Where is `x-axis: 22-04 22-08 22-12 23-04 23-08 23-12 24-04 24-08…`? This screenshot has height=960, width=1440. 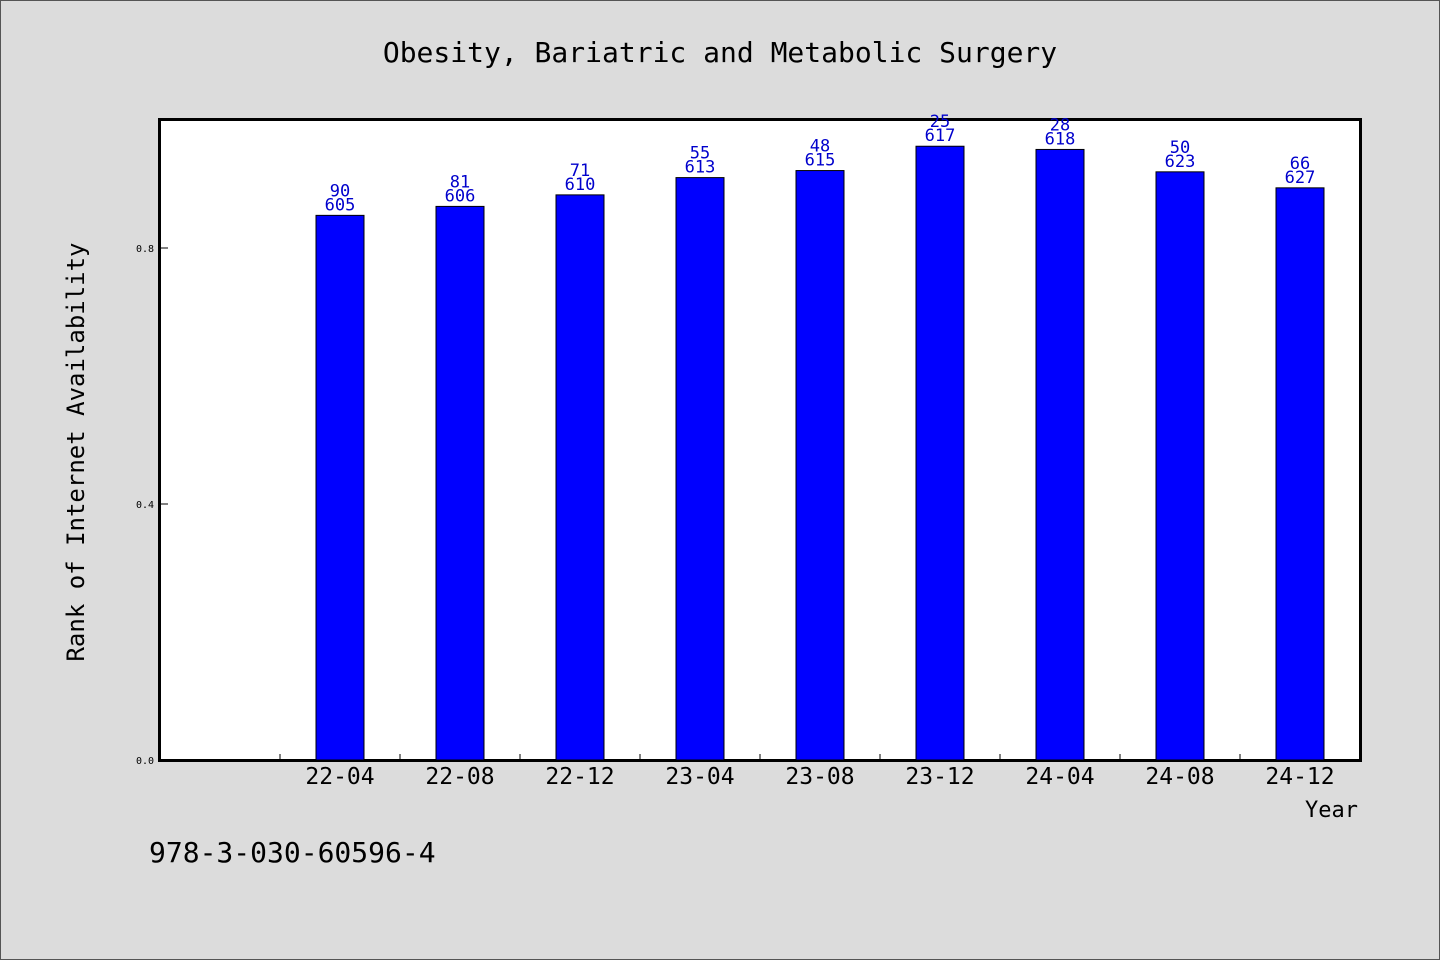
x-axis: 22-04 22-08 22-12 23-04 23-08 23-12 24-04 24-08… is located at coordinates (807, 772).